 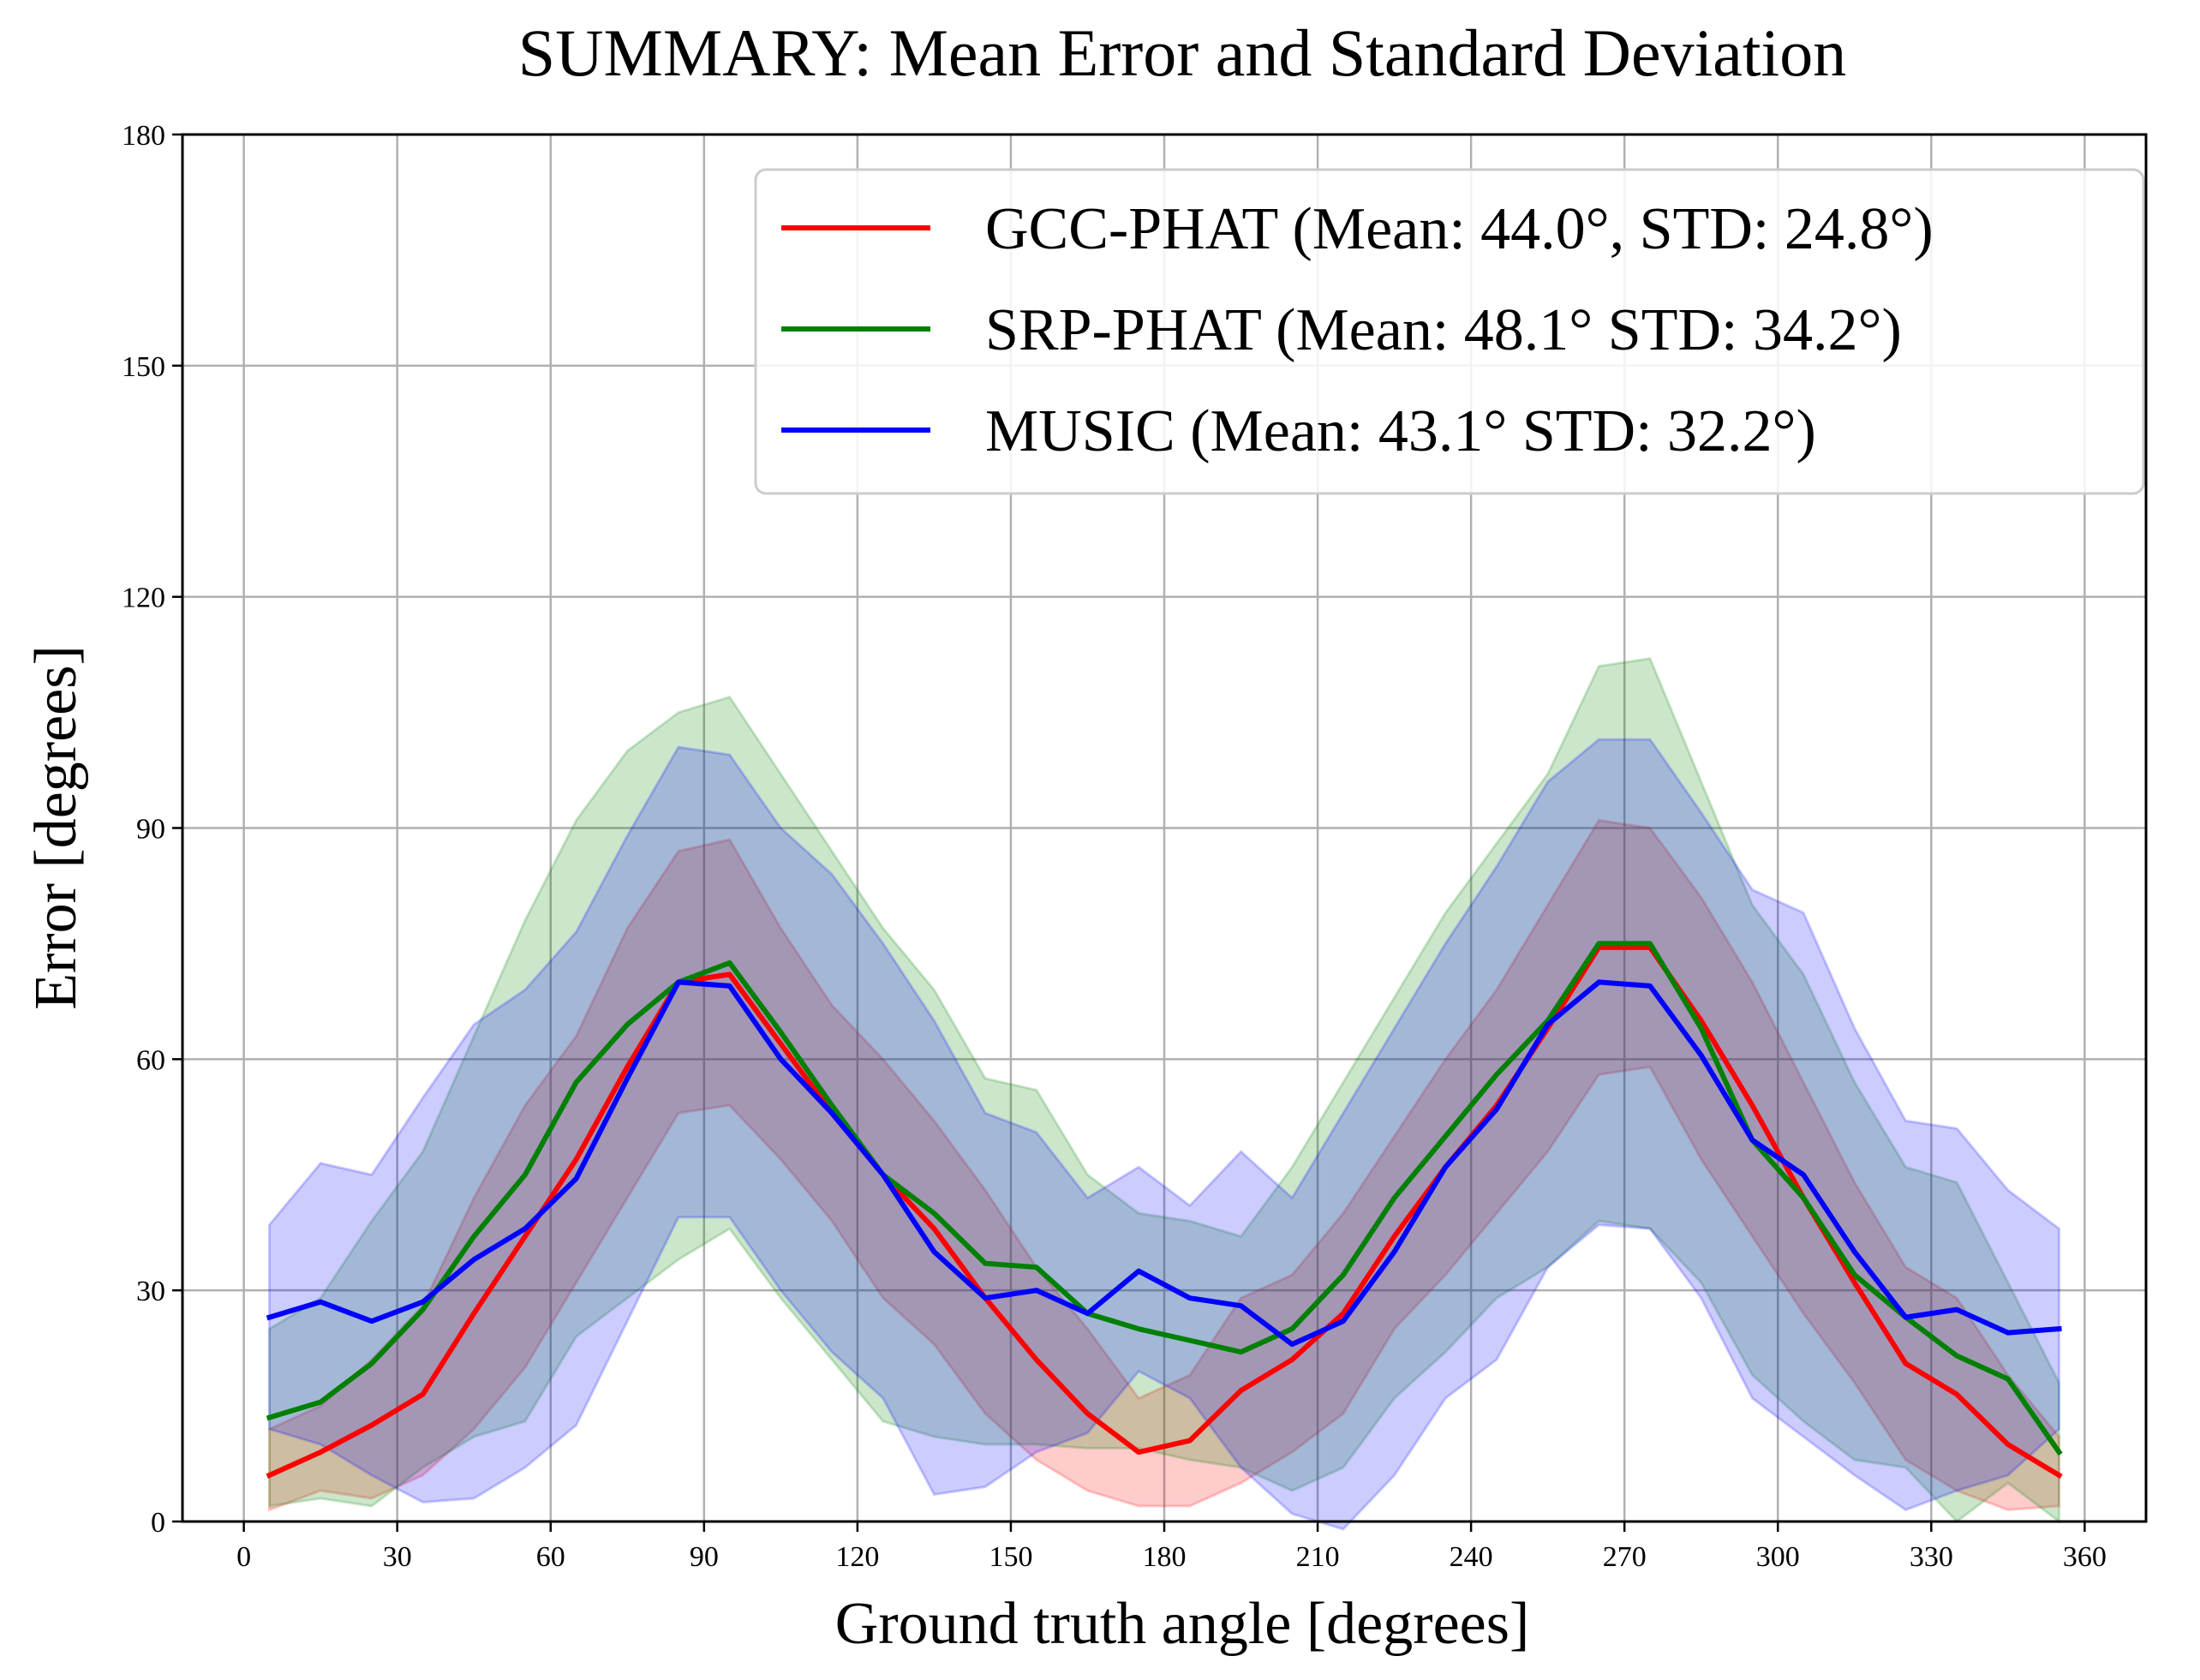 What do you see at coordinates (150, 1060) in the screenshot?
I see `y-tick-label: 60` at bounding box center [150, 1060].